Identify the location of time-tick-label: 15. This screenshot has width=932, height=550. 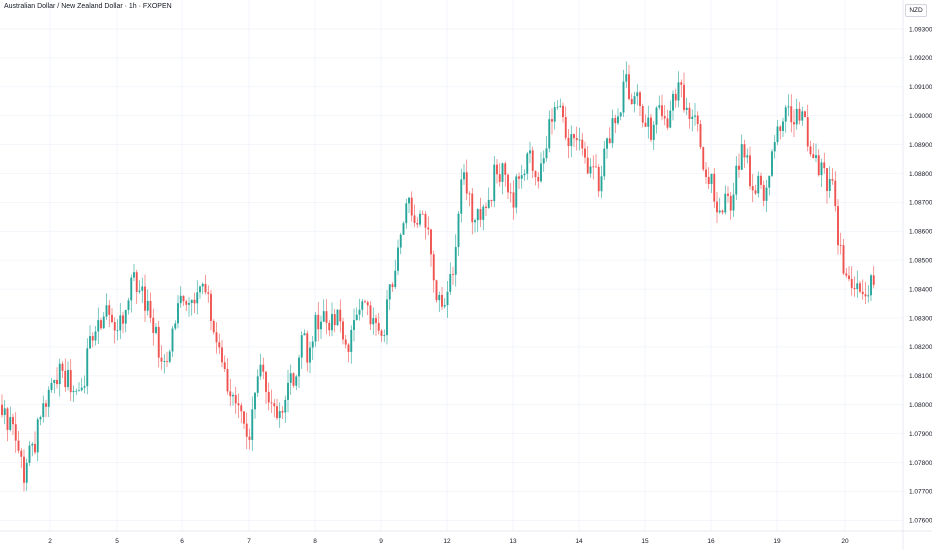
(645, 541).